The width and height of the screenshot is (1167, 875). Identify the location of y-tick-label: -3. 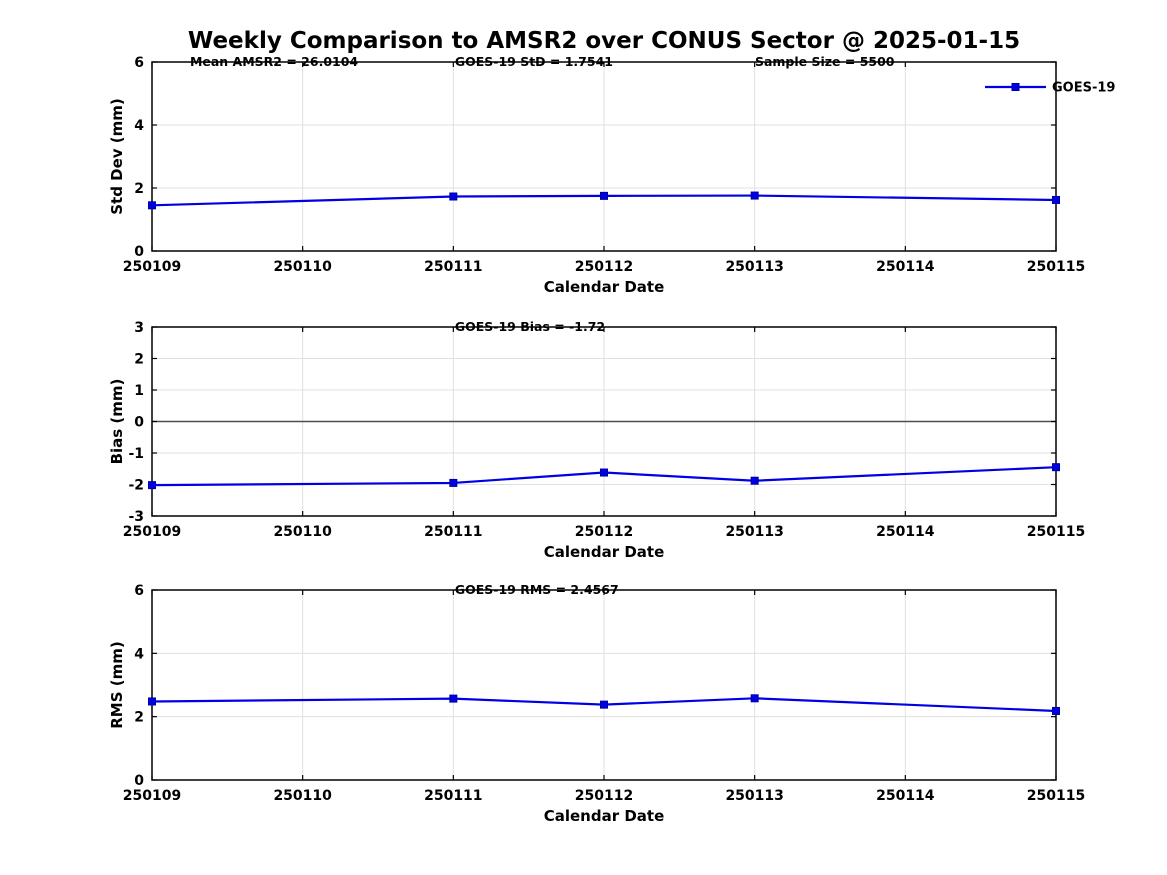
(136, 517).